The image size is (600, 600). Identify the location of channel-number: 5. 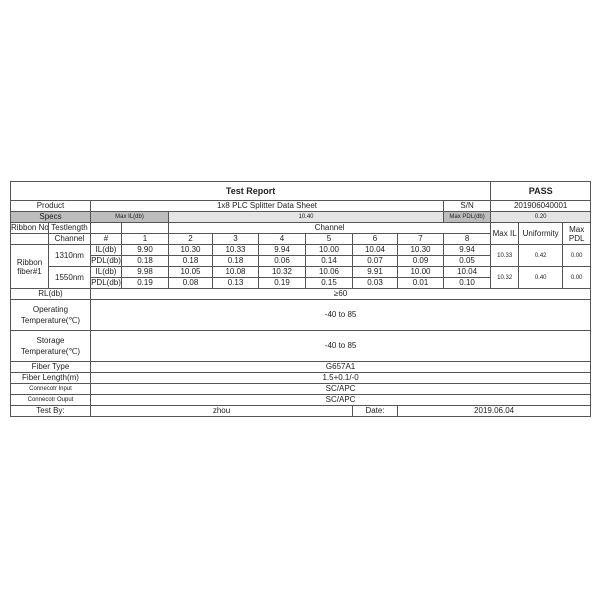
(329, 239).